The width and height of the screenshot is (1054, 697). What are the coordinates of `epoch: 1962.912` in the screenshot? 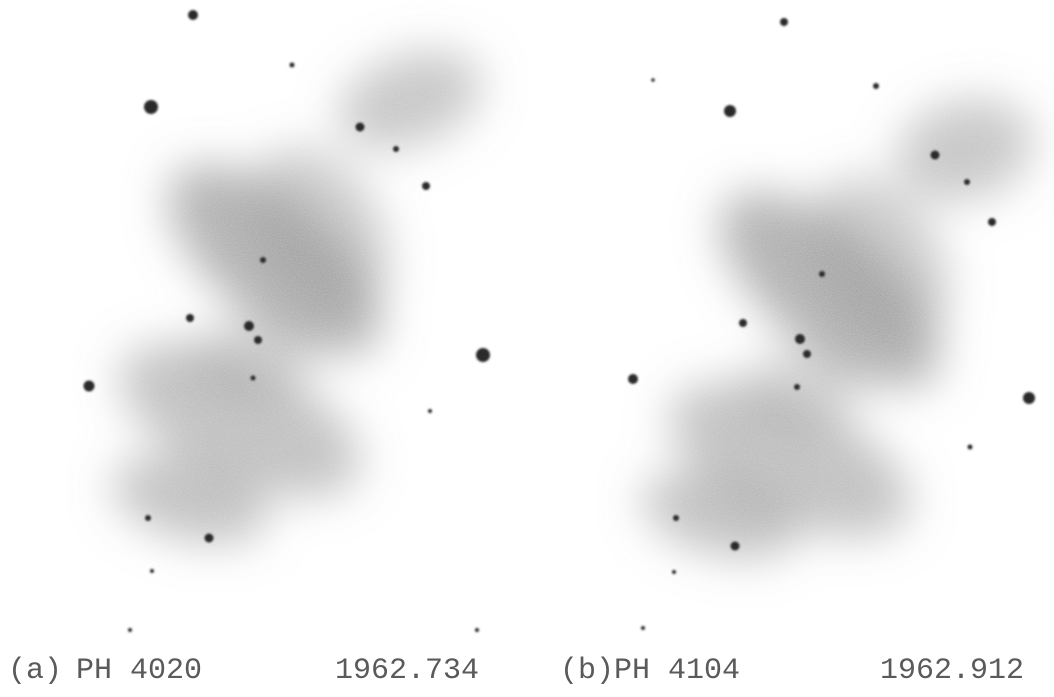 It's located at (952, 671).